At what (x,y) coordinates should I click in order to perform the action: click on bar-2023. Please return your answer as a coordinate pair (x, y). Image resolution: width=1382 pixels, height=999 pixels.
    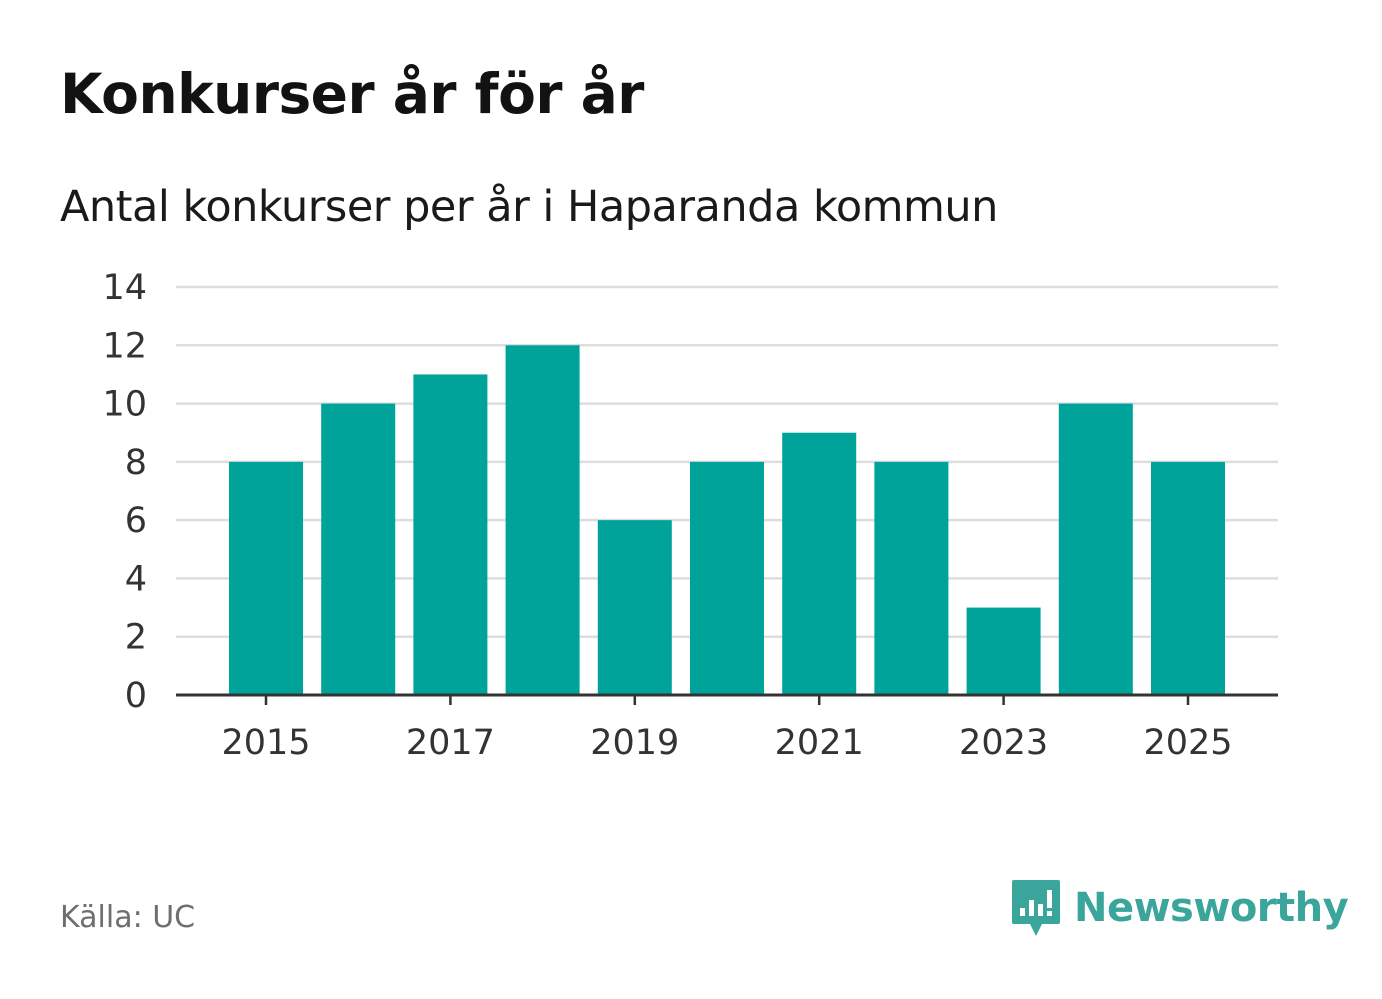
    Looking at the image, I should click on (1003, 651).